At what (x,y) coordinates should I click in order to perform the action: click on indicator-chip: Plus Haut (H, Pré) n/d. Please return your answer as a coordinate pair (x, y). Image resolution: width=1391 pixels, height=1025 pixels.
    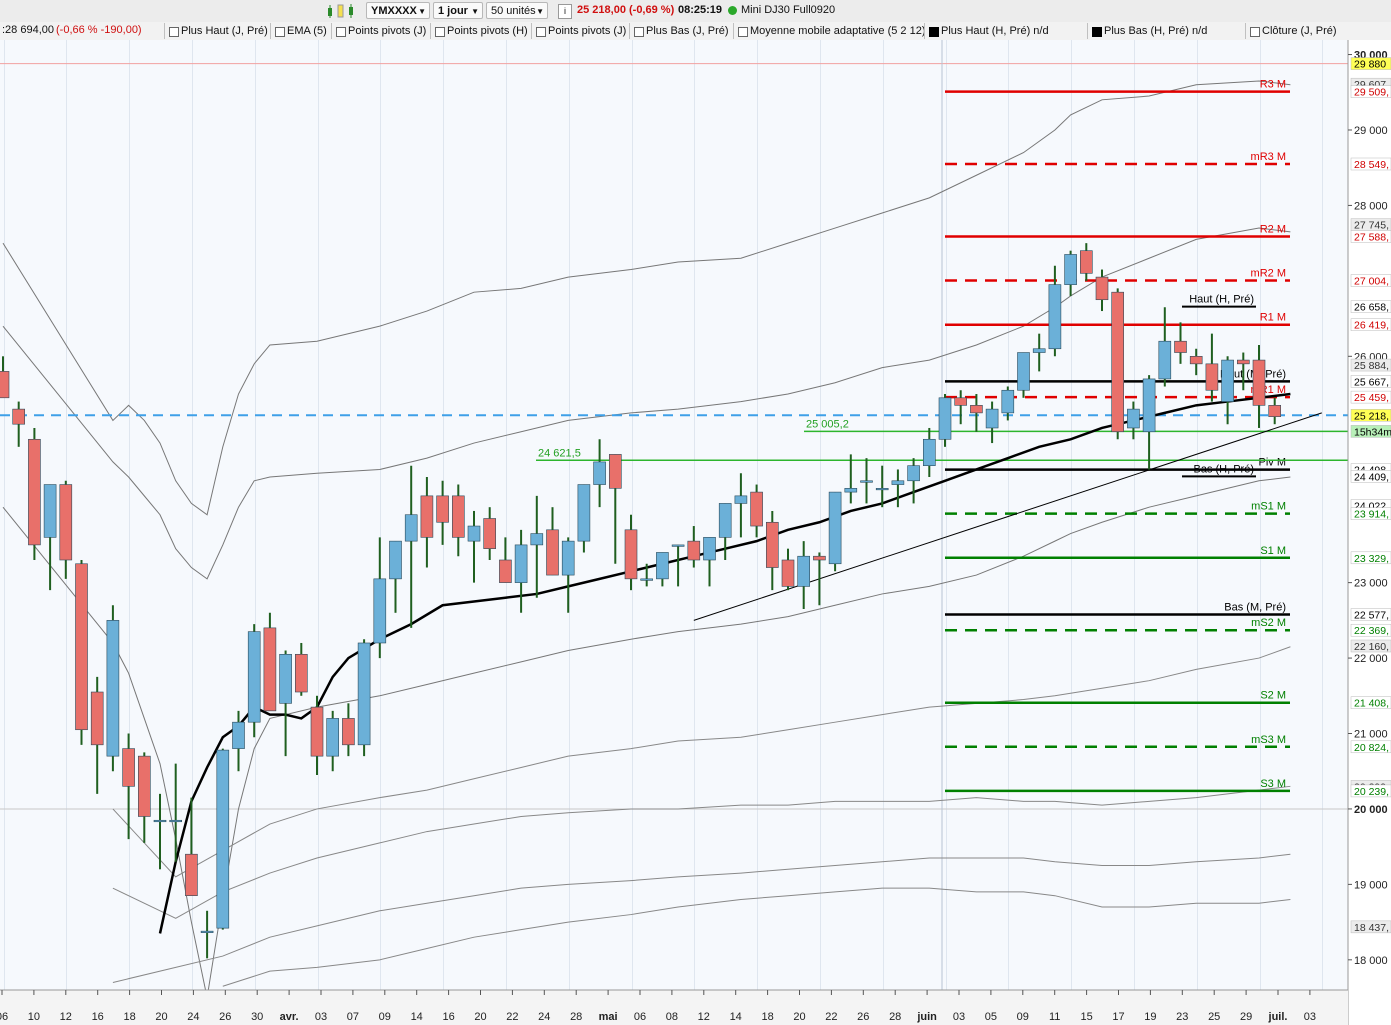
    Looking at the image, I should click on (988, 31).